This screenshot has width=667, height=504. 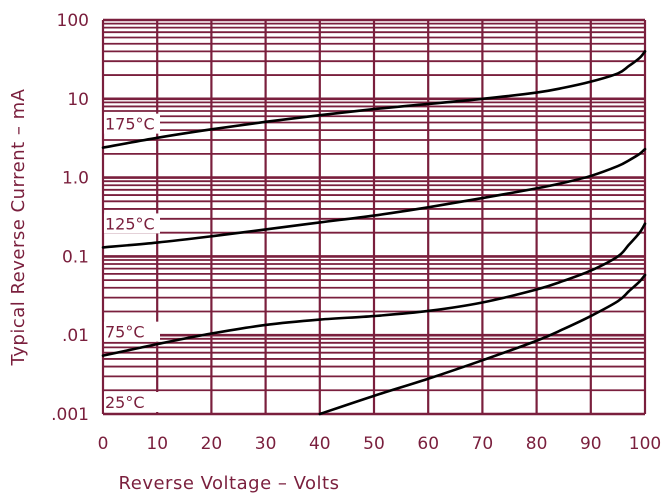 I want to click on x-tick-label: 100, so click(x=645, y=444).